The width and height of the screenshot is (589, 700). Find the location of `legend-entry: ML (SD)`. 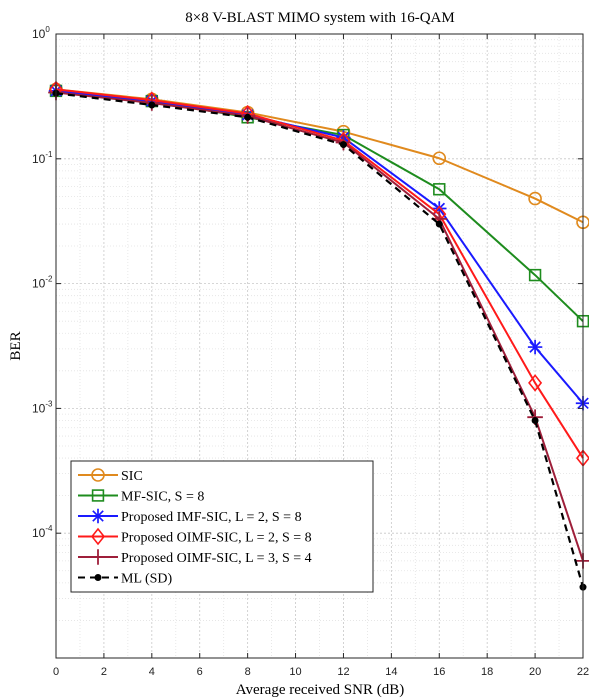

legend-entry: ML (SD) is located at coordinates (125, 579).